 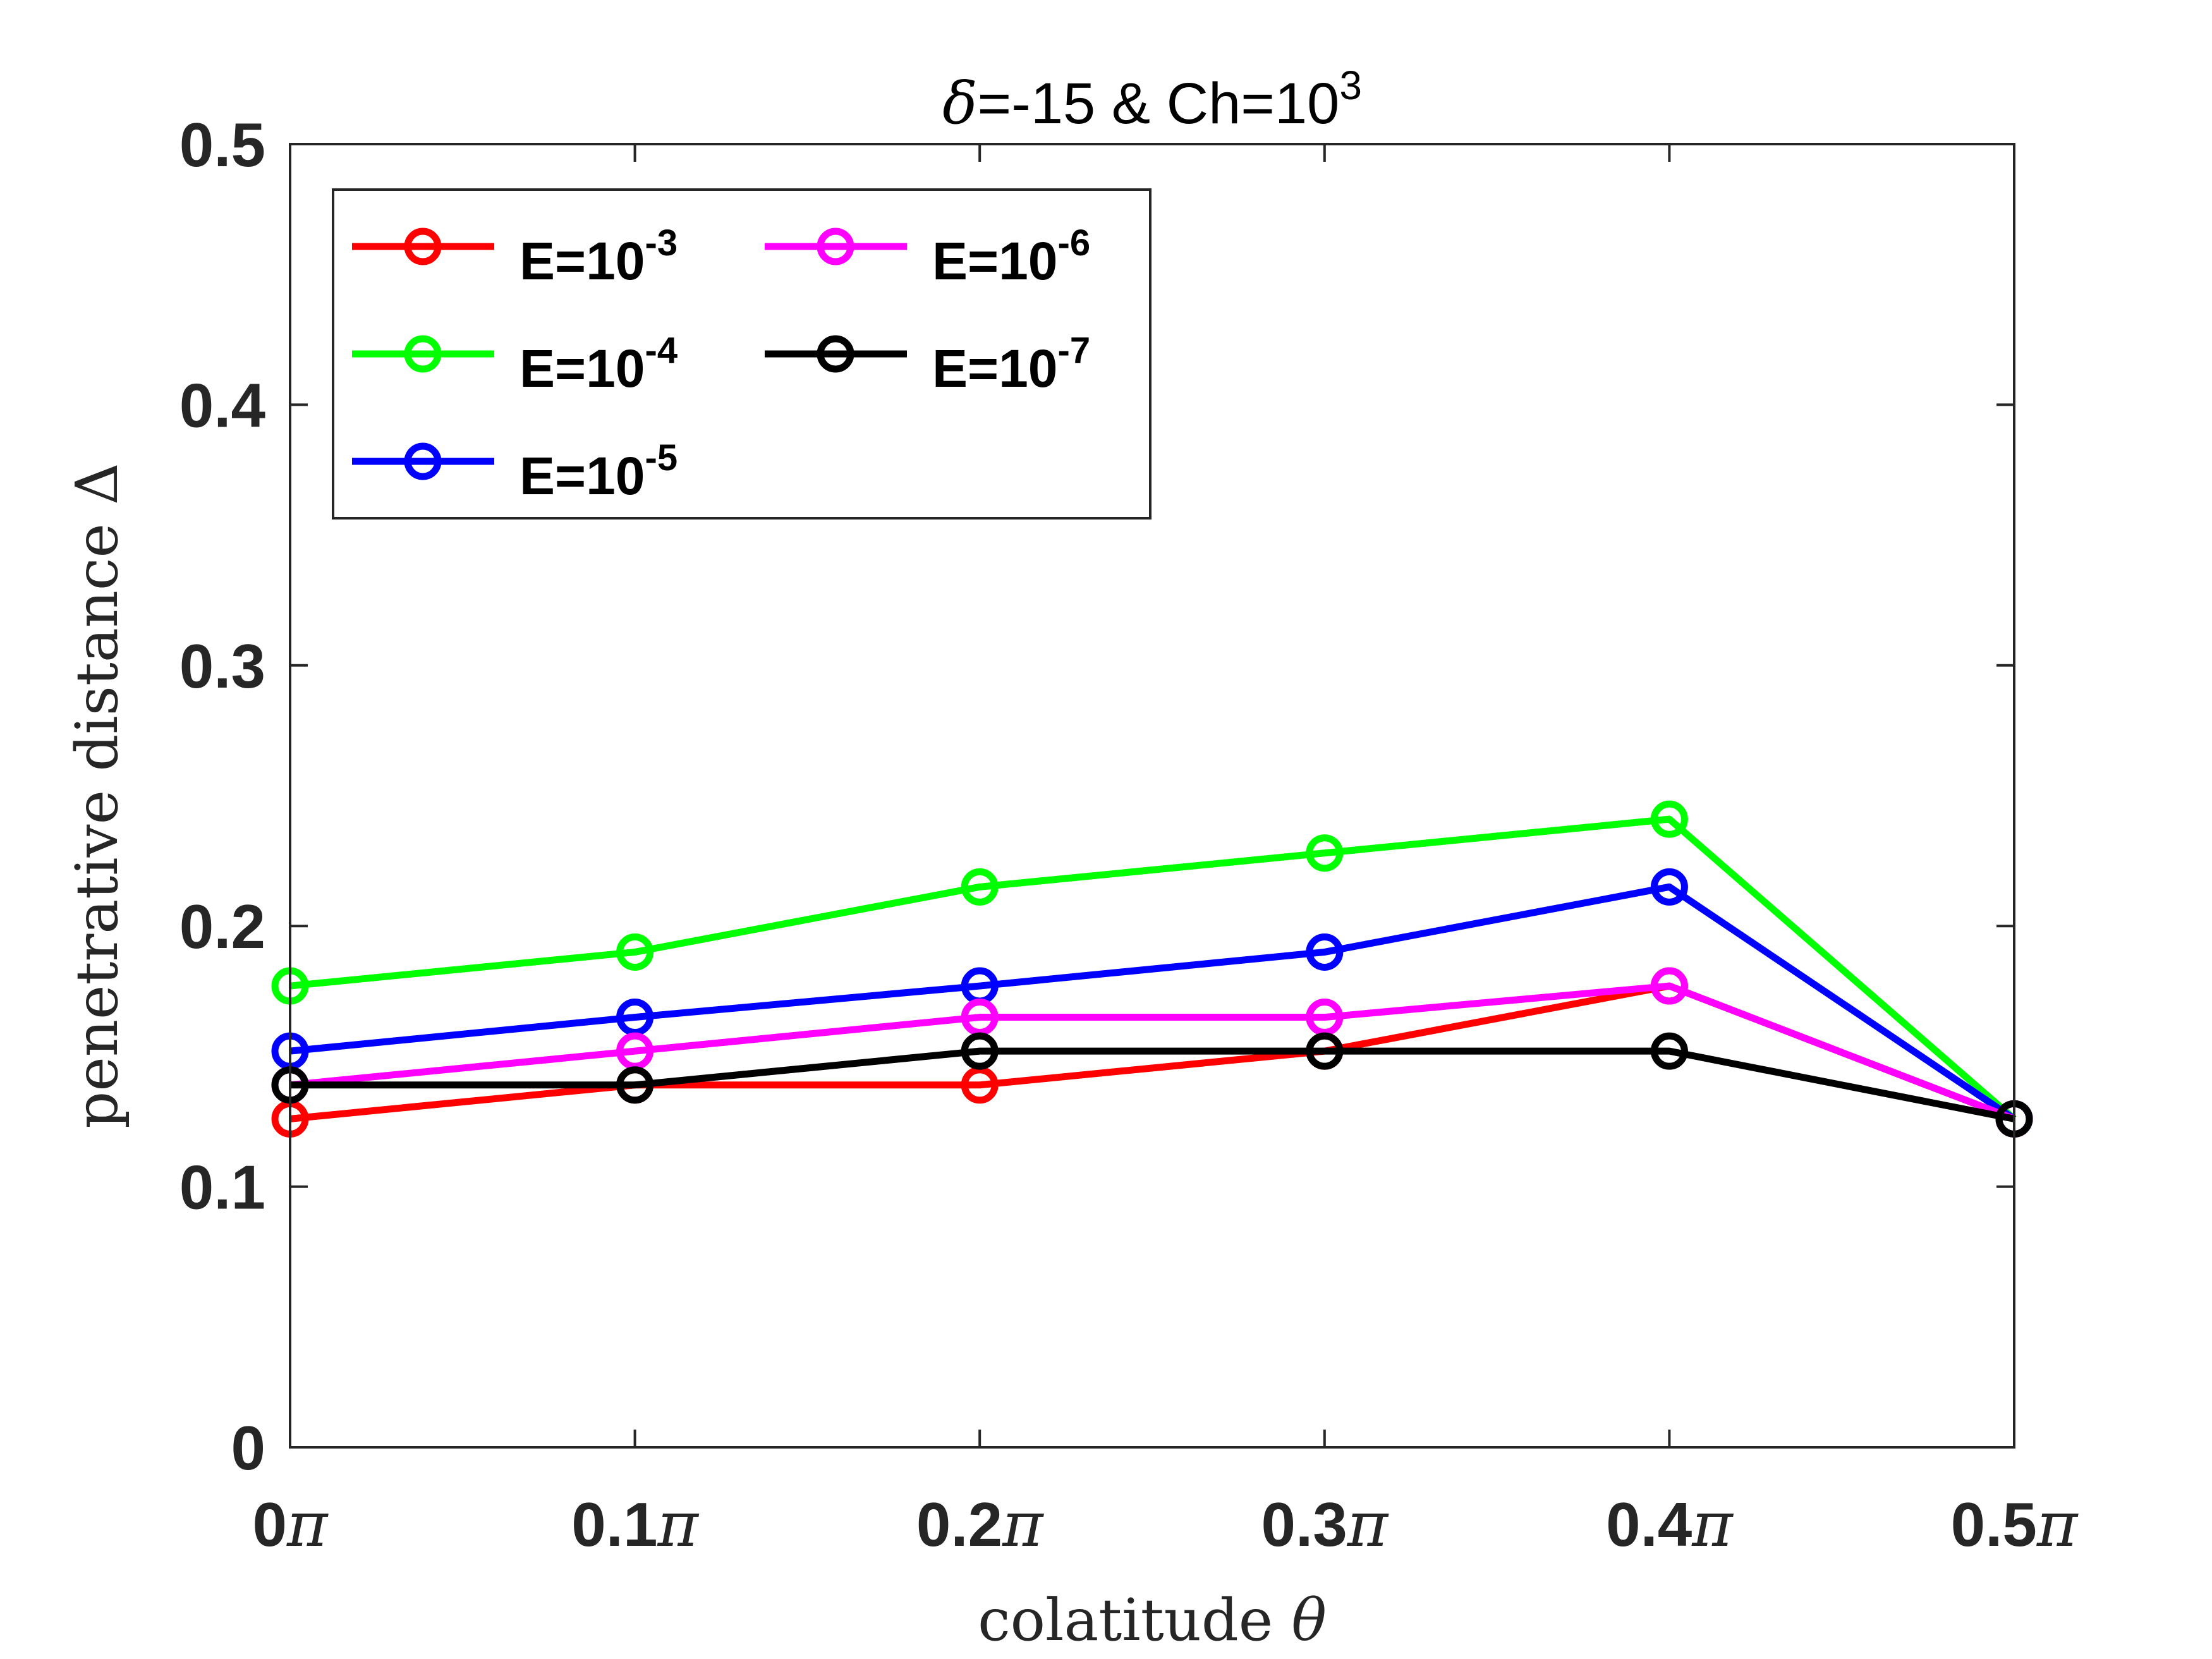 What do you see at coordinates (1011, 364) in the screenshot?
I see `legend-label: E=10-7` at bounding box center [1011, 364].